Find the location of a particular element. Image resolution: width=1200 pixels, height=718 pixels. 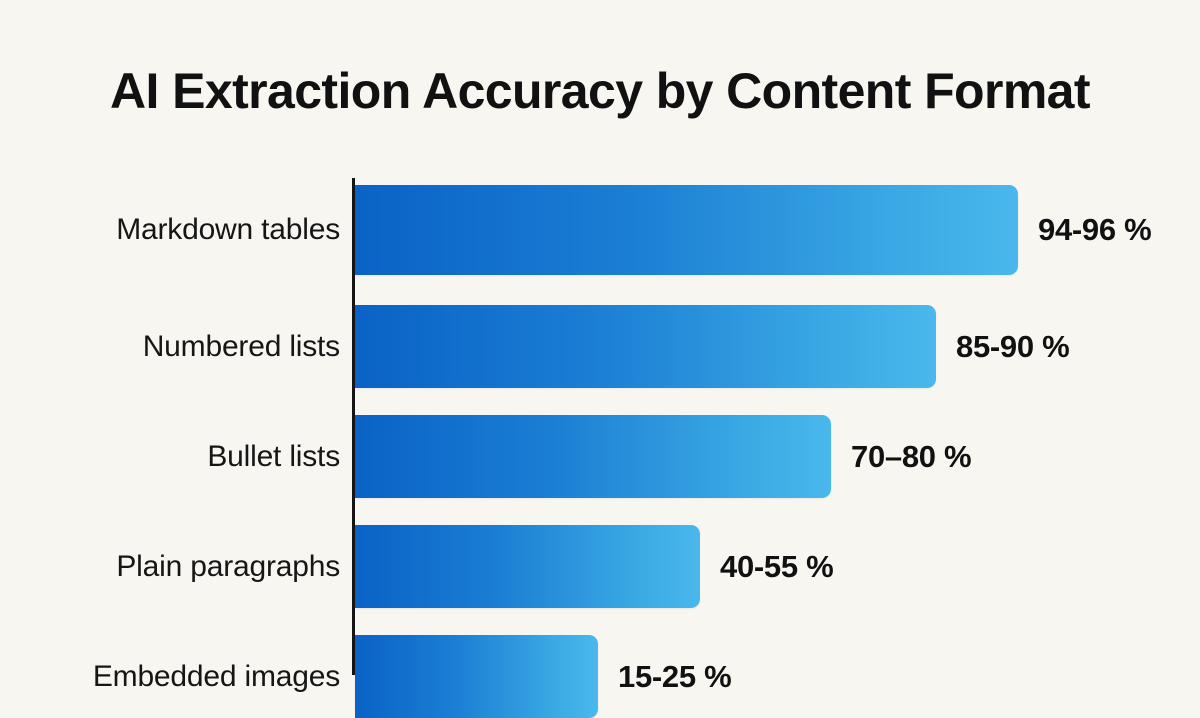

category-label: Embedded images is located at coordinates (216, 676).